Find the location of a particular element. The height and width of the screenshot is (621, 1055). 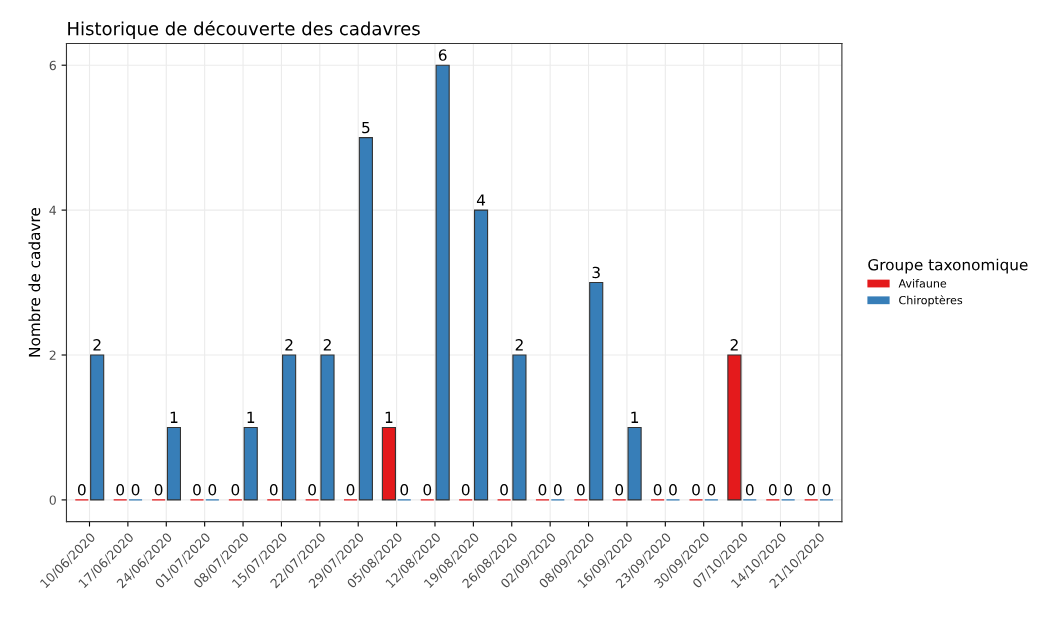

y-tick-label: 6 is located at coordinates (52, 65).